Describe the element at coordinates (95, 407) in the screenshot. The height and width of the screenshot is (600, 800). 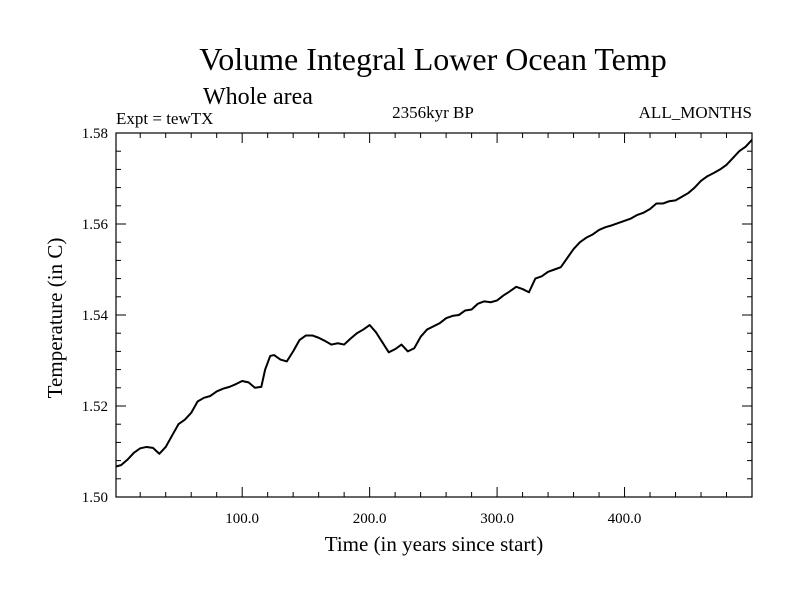
I see `y-tick-label: 1.52` at that location.